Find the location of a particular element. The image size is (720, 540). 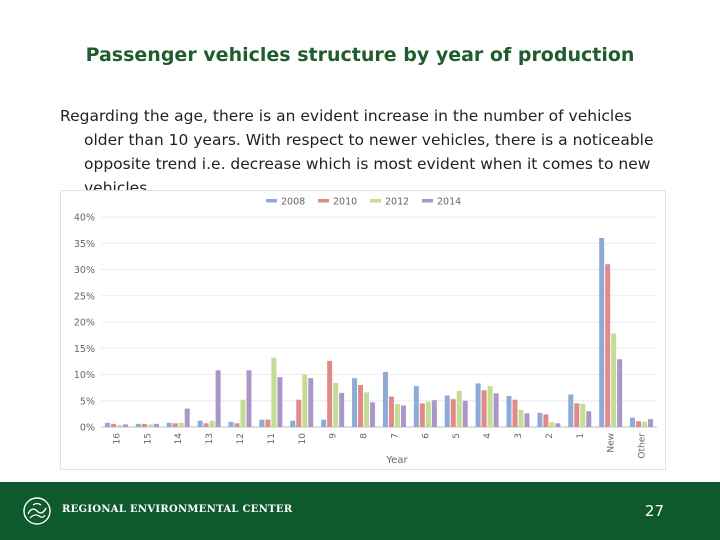

x-tick-label: 15 is located at coordinates (148, 438).